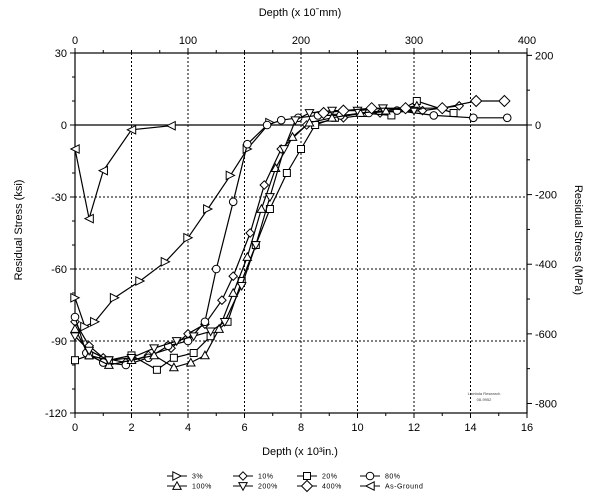 This screenshot has width=591, height=502. Describe the element at coordinates (266, 477) in the screenshot. I see `legend-label: 10%` at that location.